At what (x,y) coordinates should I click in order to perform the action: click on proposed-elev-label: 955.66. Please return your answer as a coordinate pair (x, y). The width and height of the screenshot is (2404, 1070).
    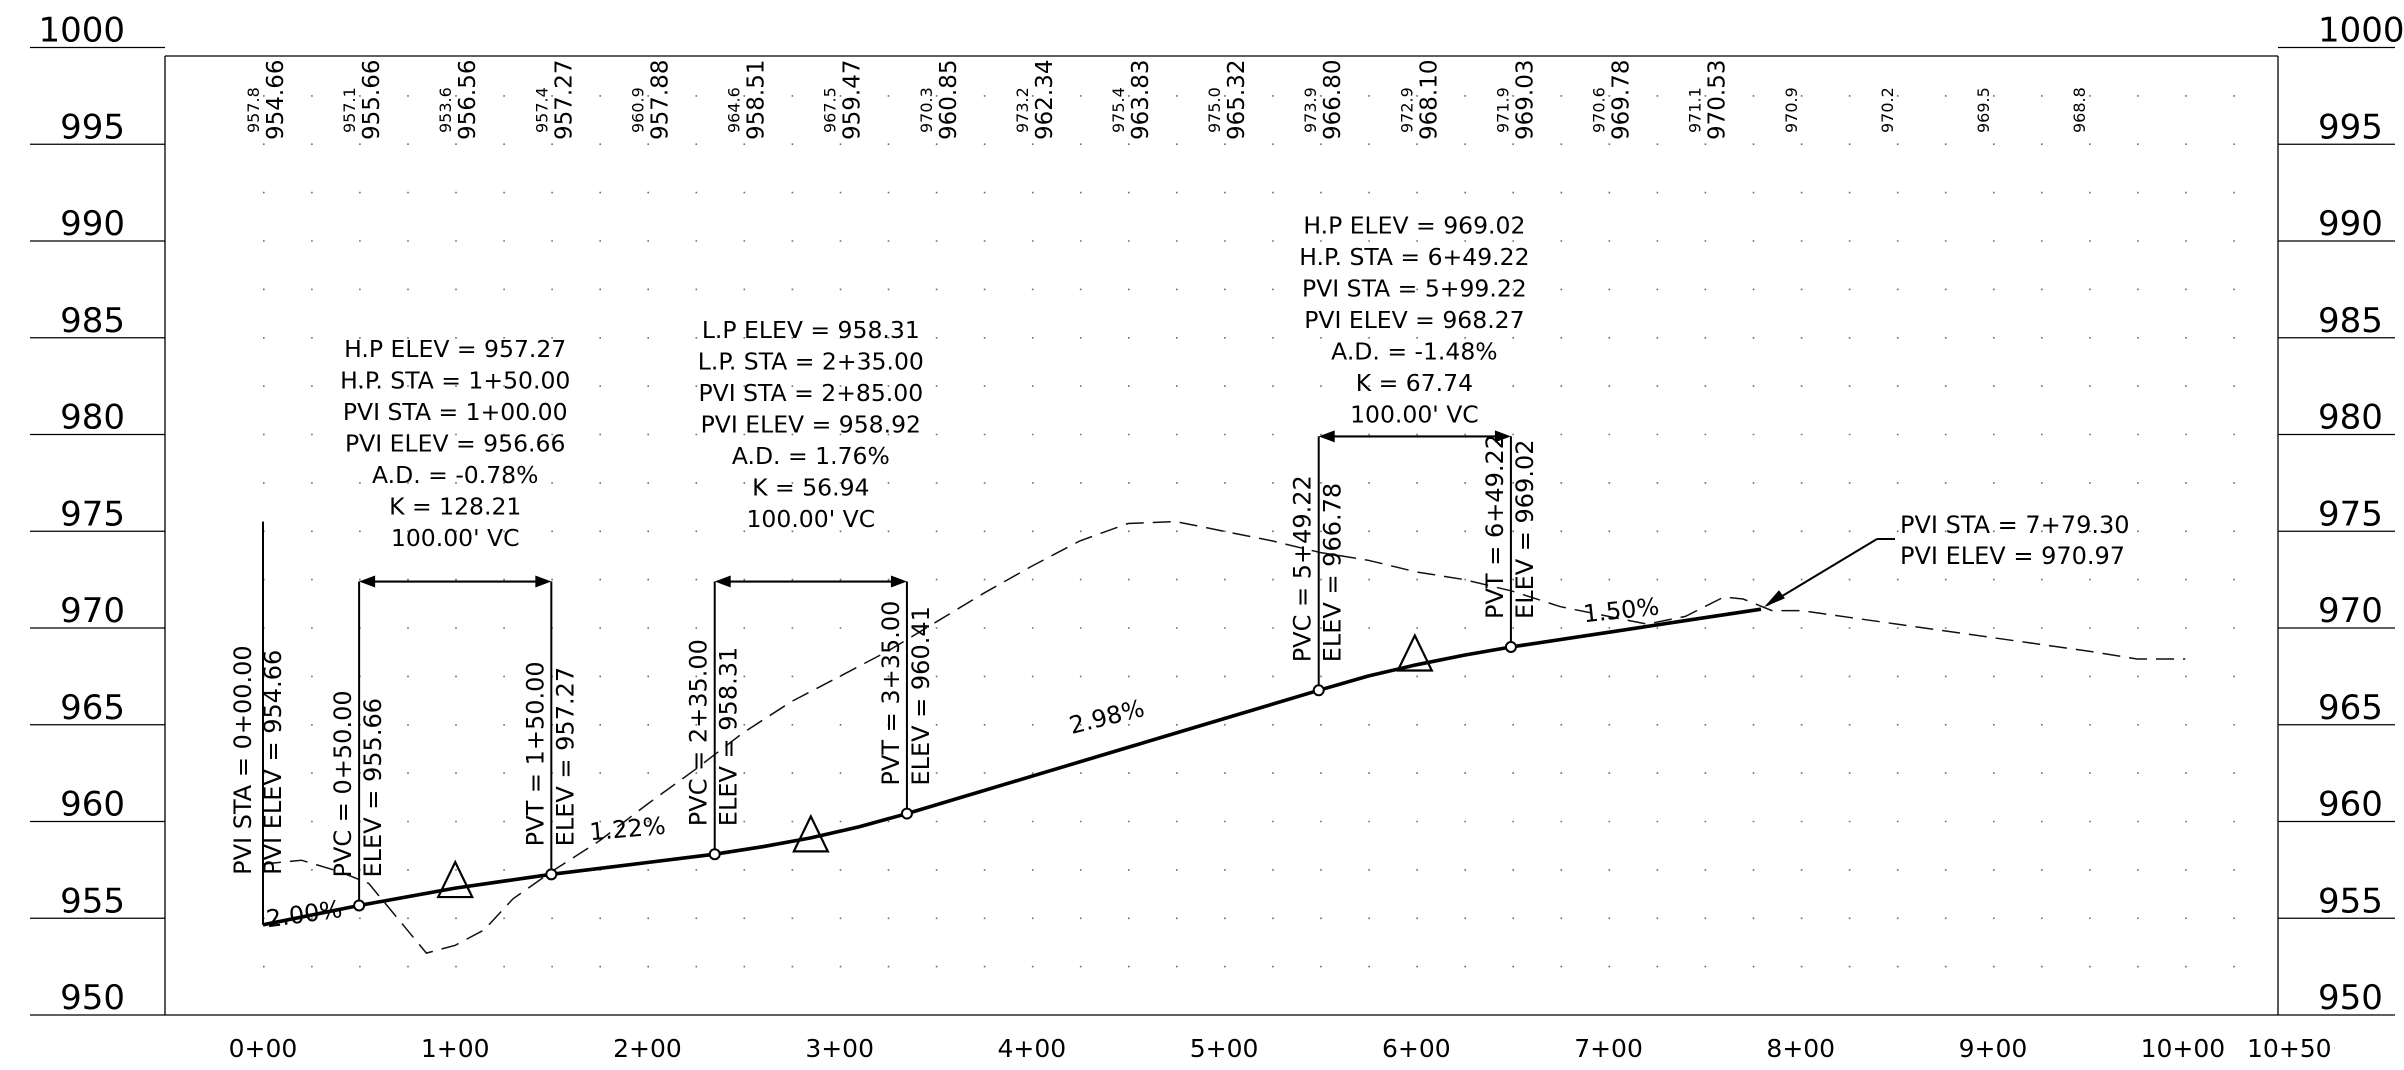
    Looking at the image, I should click on (372, 100).